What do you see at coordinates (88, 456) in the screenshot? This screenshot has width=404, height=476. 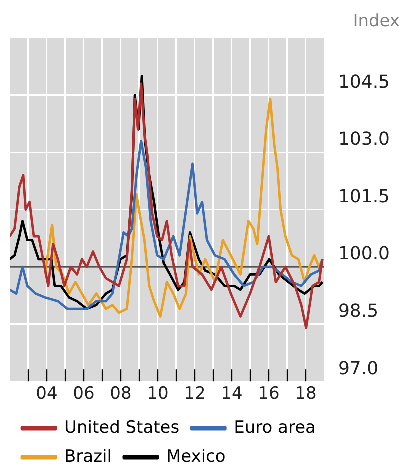 I see `legend-label: Brazil` at bounding box center [88, 456].